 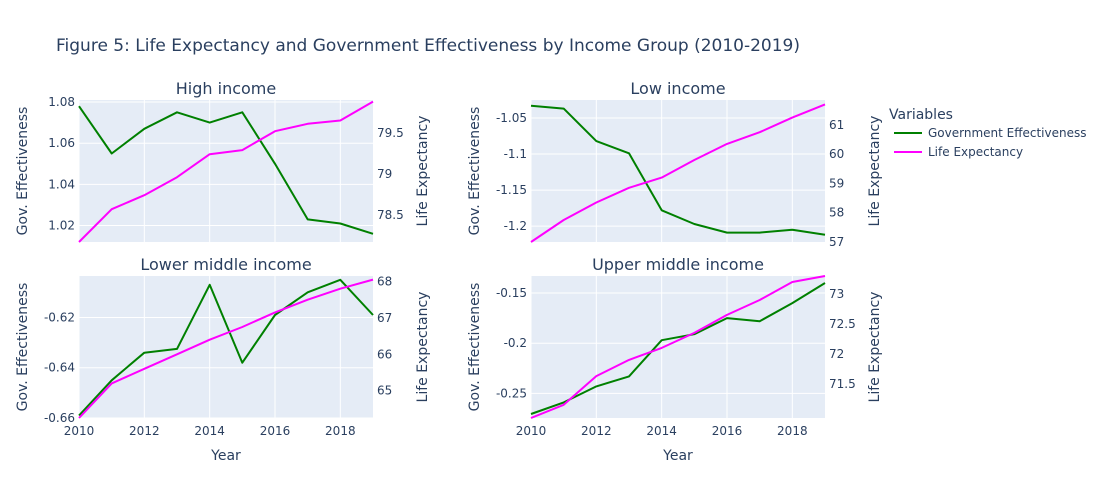 I want to click on subplot-title-upper-middle-income: Upper middle income, so click(x=678, y=264).